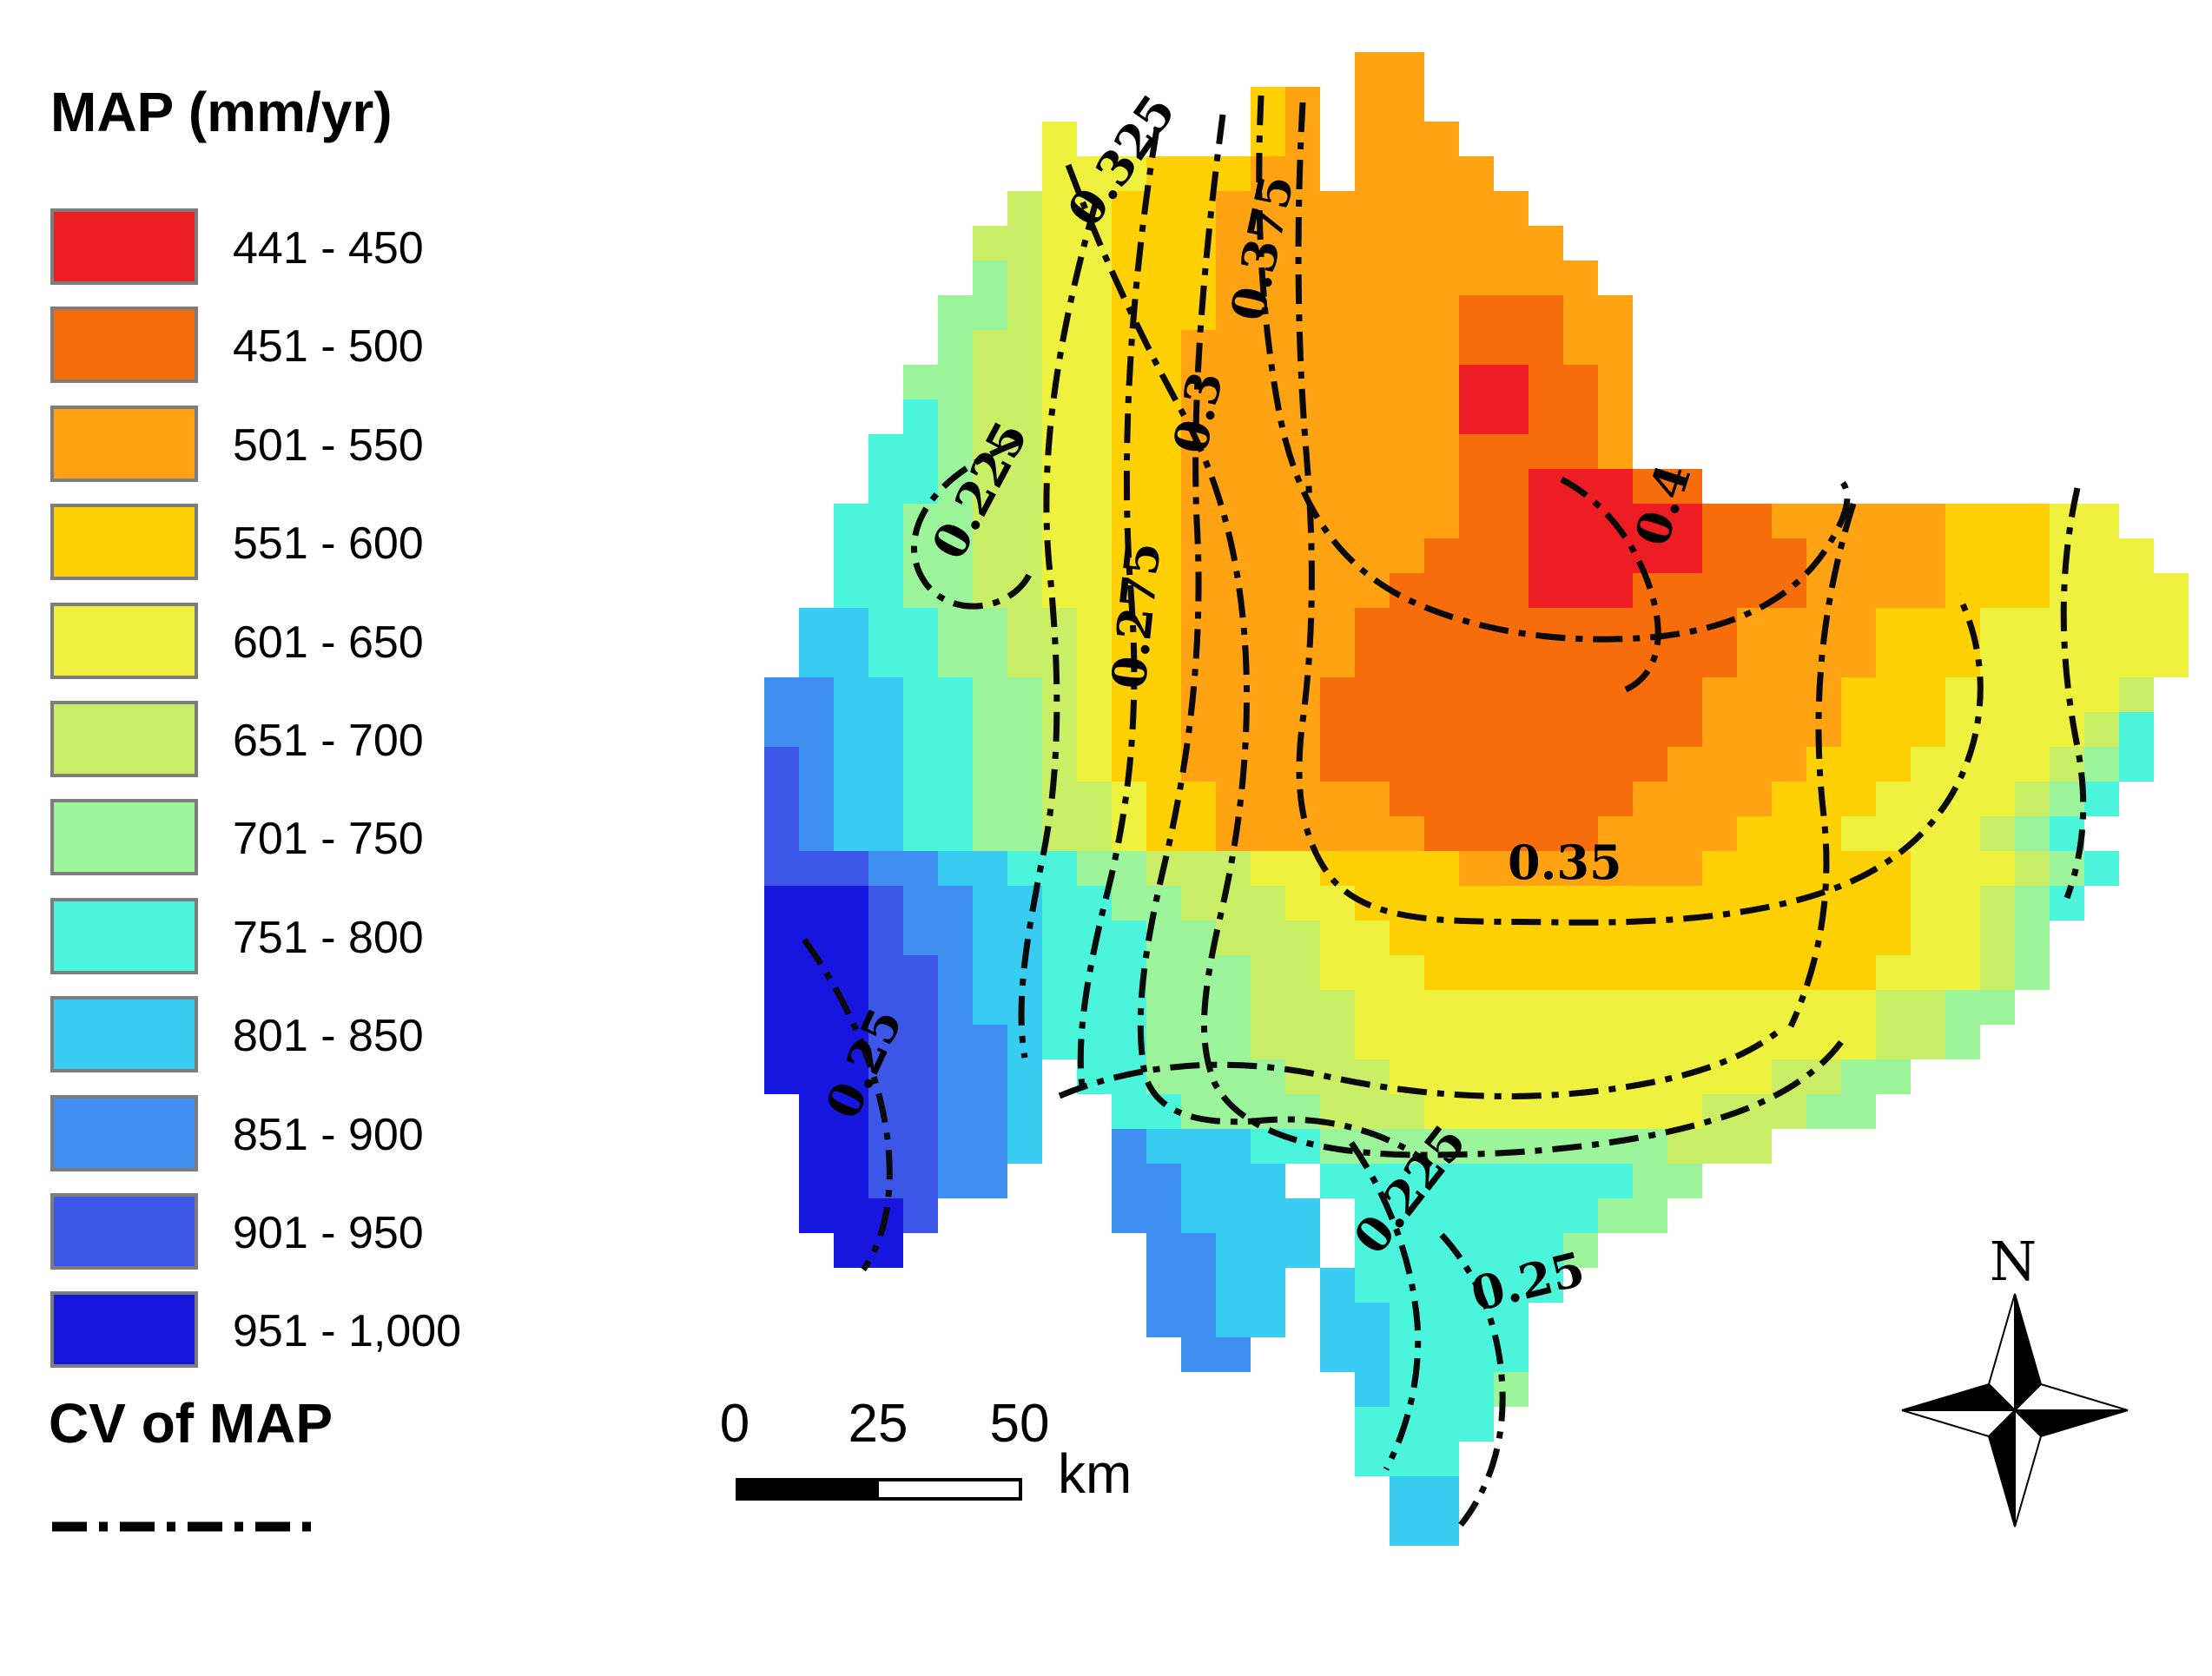 This screenshot has height=1676, width=2212. I want to click on scalebar-tick-25: 25, so click(878, 1424).